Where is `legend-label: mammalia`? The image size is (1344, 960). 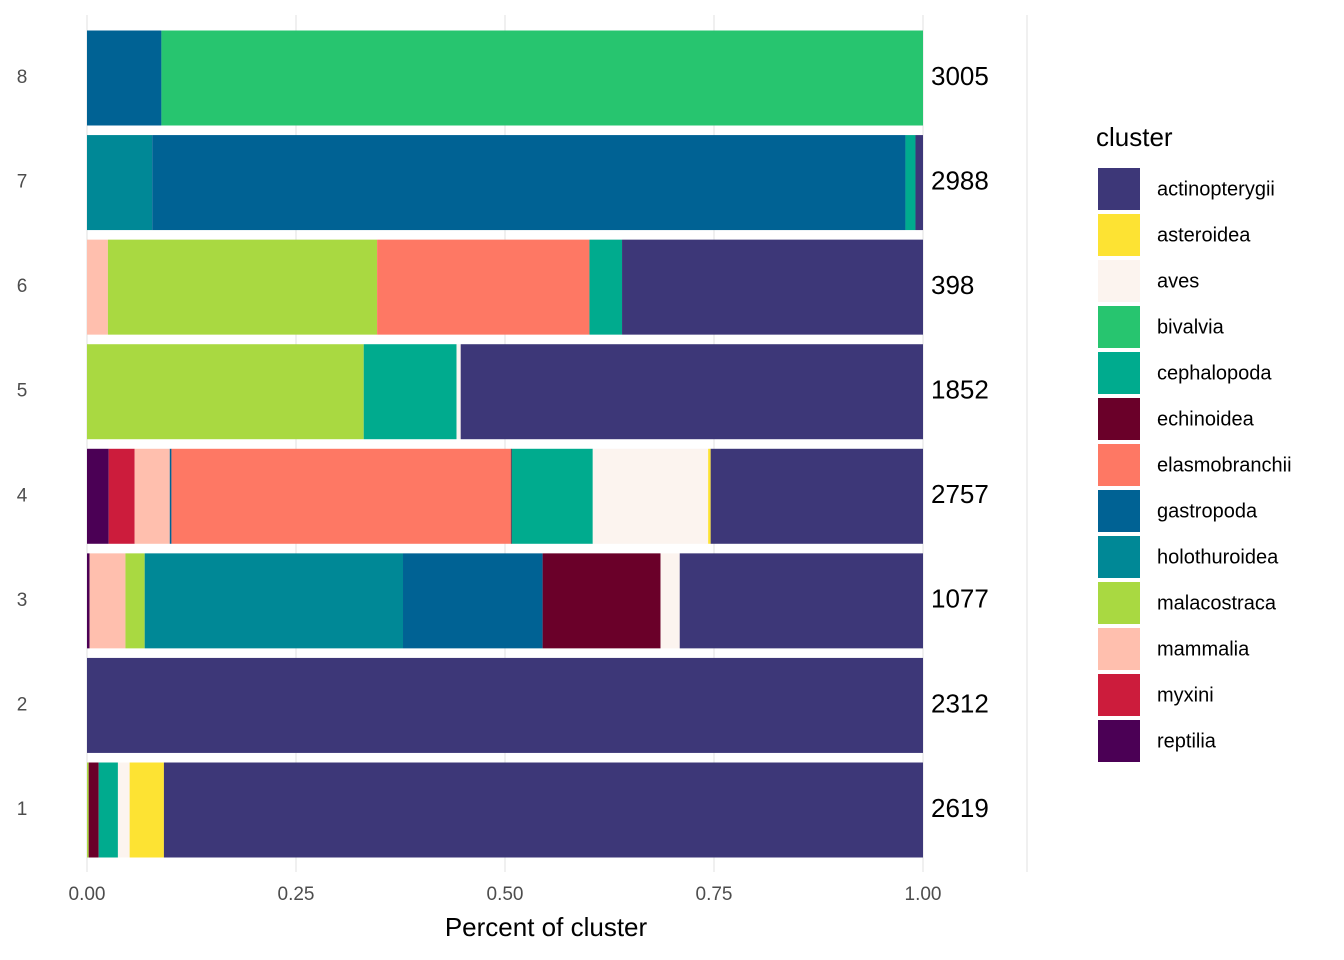 legend-label: mammalia is located at coordinates (1203, 649).